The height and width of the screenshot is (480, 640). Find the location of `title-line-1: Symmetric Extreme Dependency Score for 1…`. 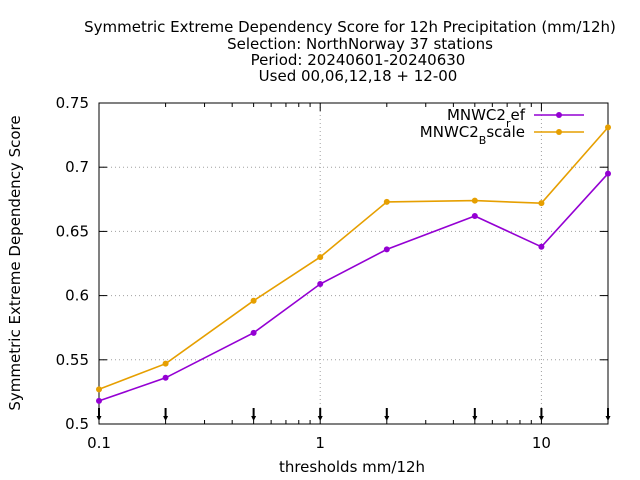

title-line-1: Symmetric Extreme Dependency Score for 1… is located at coordinates (350, 27).